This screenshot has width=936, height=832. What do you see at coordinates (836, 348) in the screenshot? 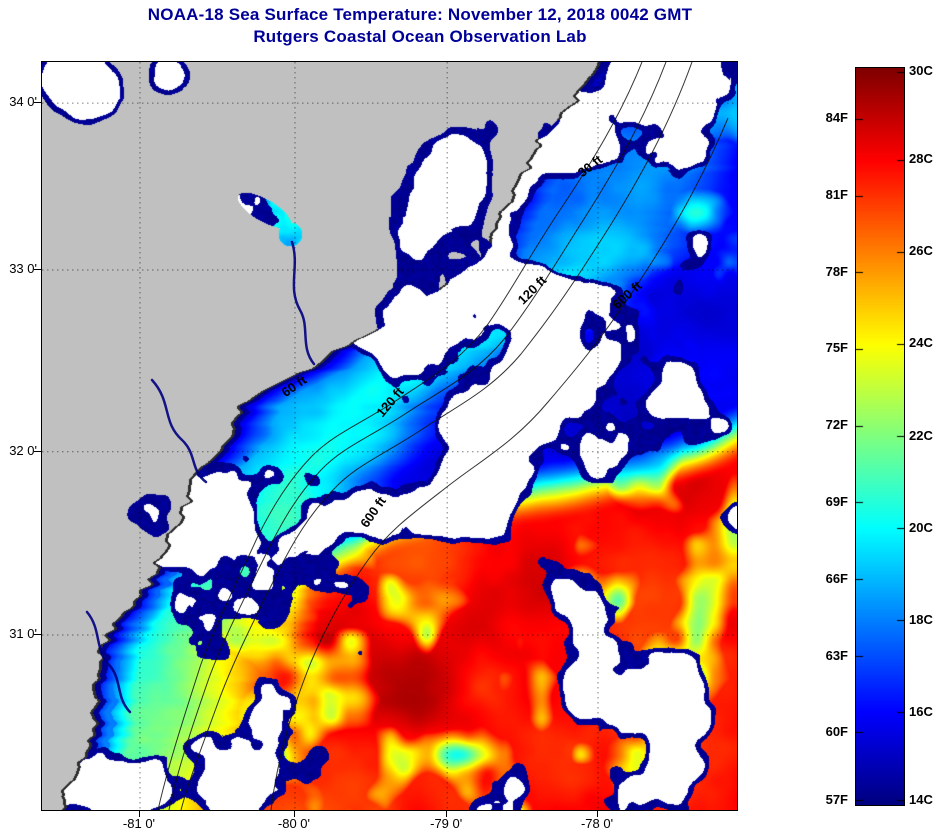
I see `colorbar-fahrenheit-label: 75F` at bounding box center [836, 348].